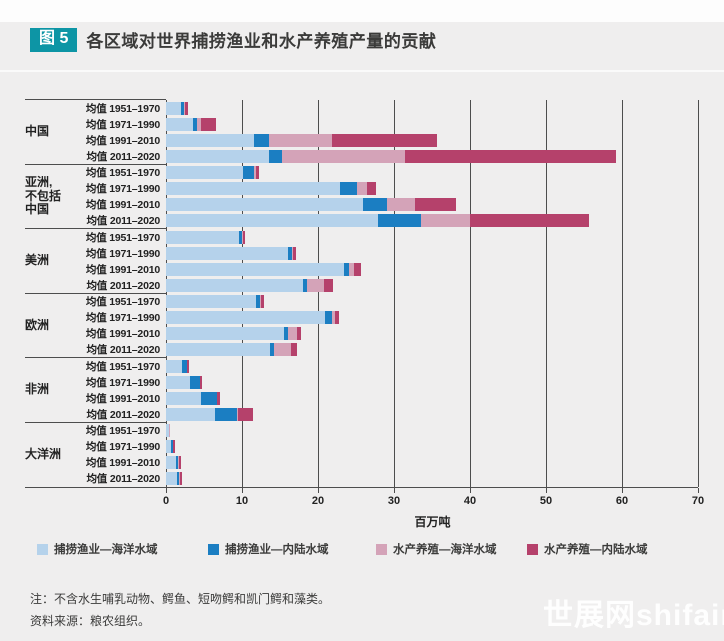  I want to click on legend-item-1: 捕捞渔业—海洋水域, so click(97, 549).